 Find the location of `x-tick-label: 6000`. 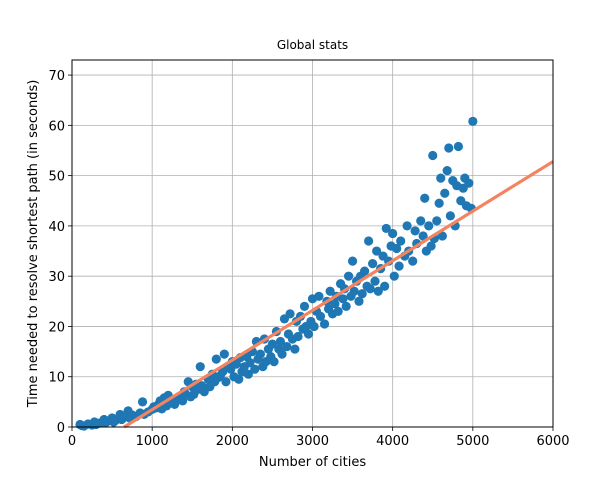

x-tick-label: 6000 is located at coordinates (552, 441).